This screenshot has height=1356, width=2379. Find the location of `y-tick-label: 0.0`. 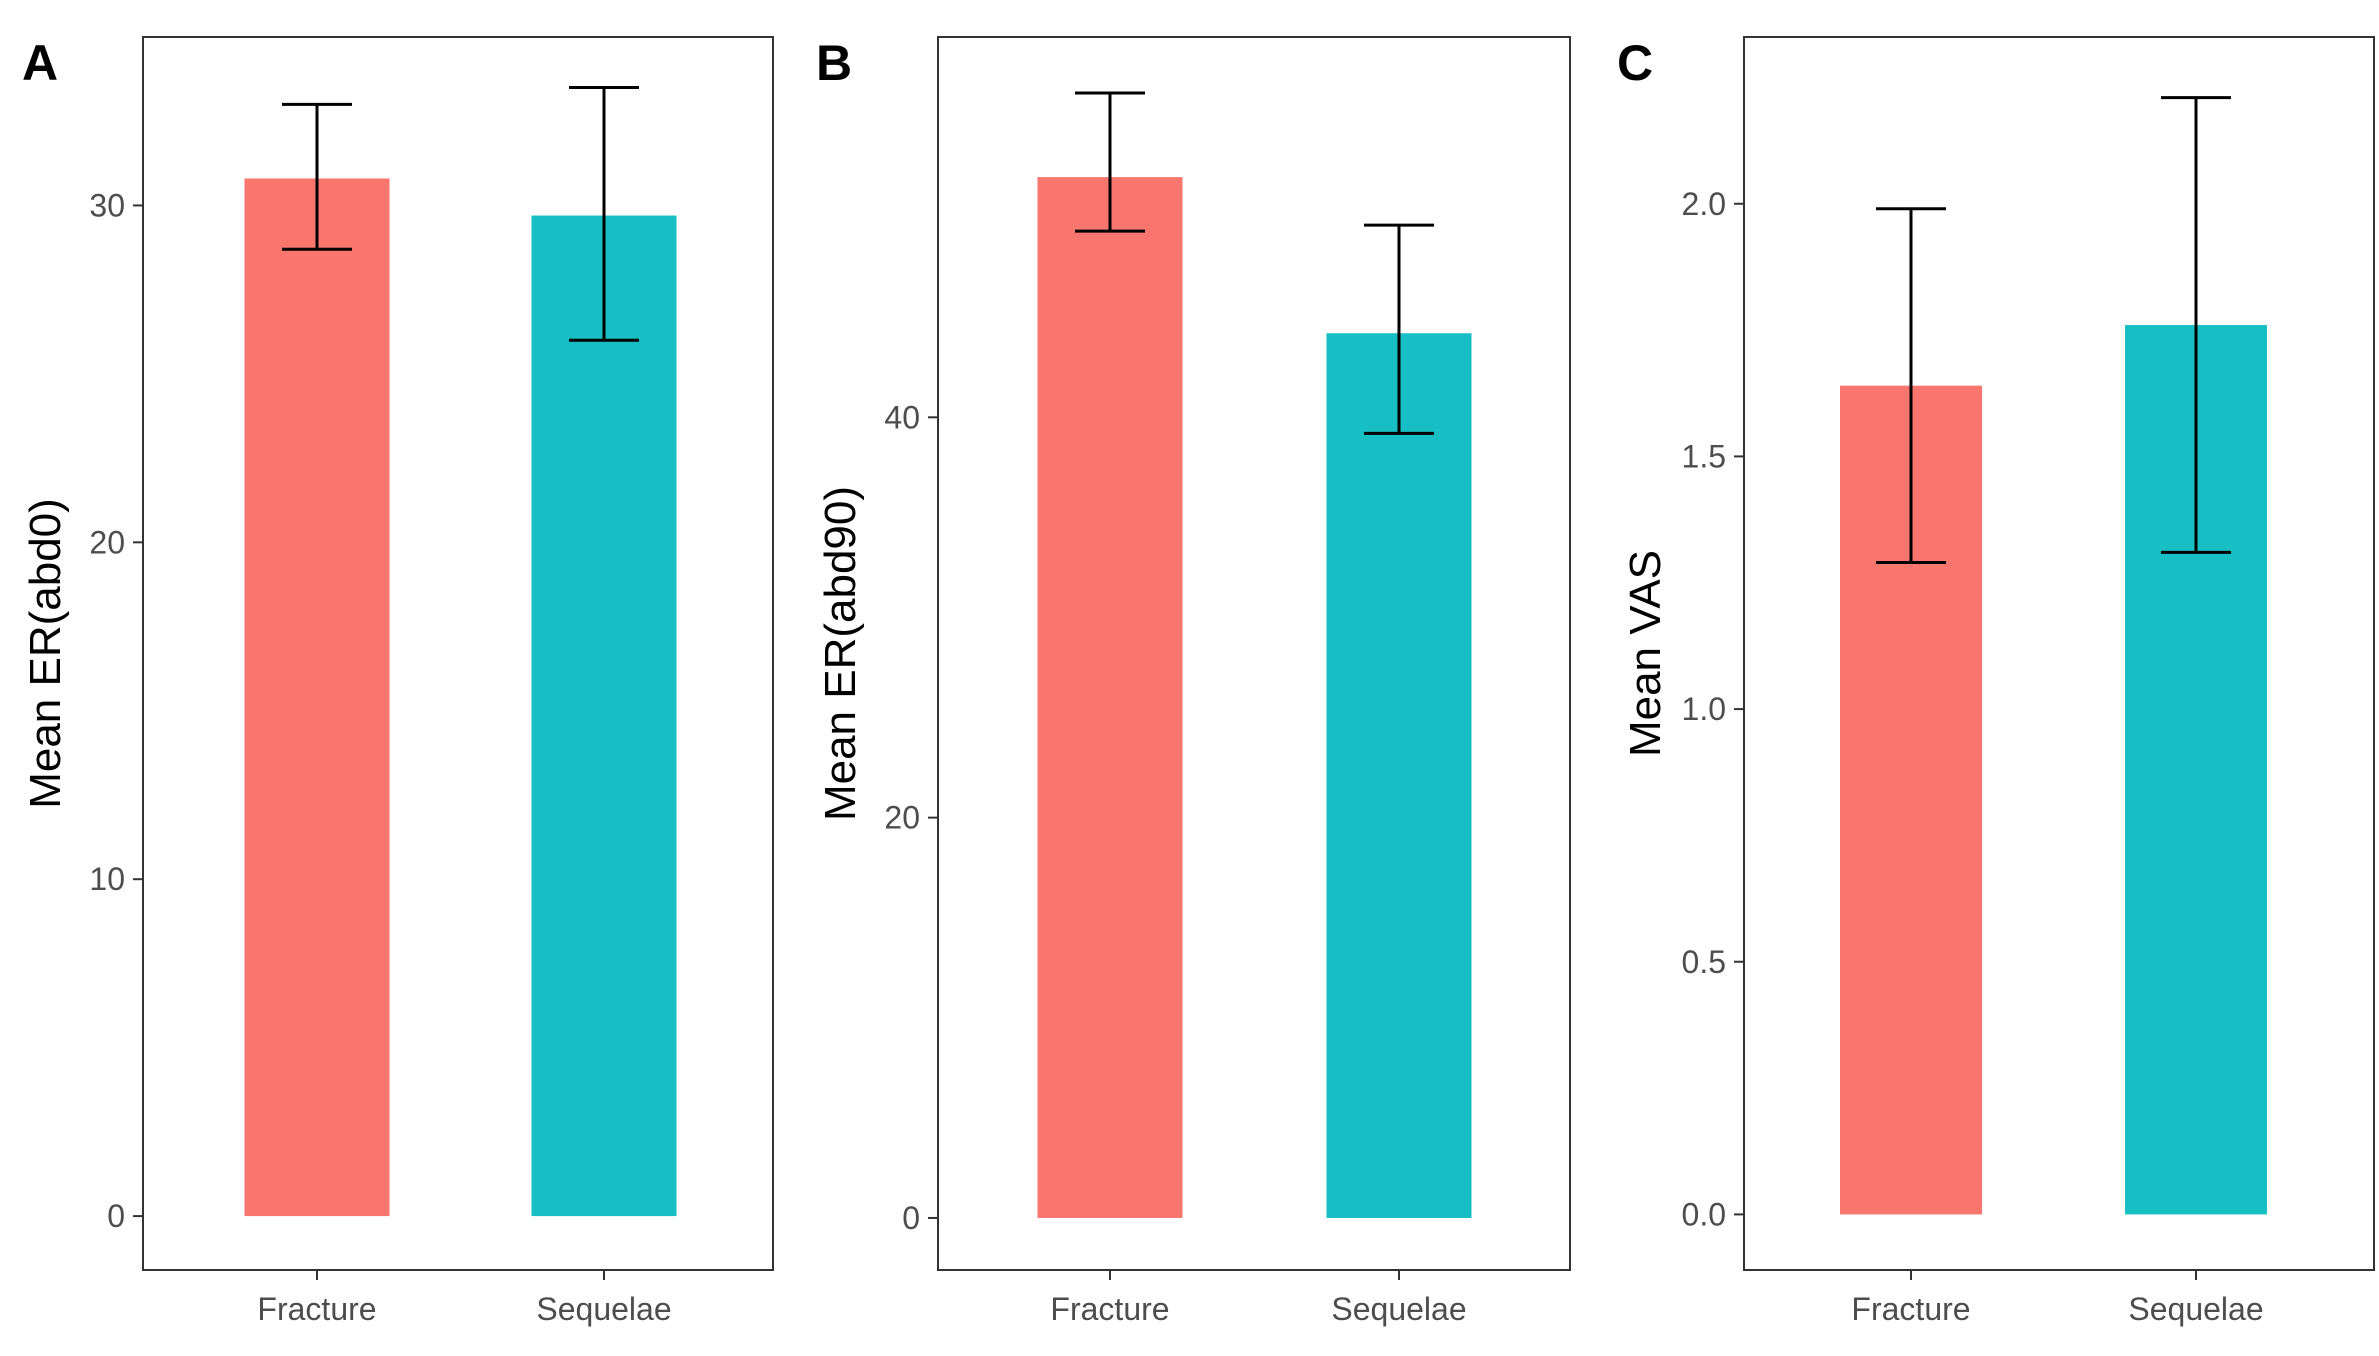

y-tick-label: 0.0 is located at coordinates (1704, 1214).